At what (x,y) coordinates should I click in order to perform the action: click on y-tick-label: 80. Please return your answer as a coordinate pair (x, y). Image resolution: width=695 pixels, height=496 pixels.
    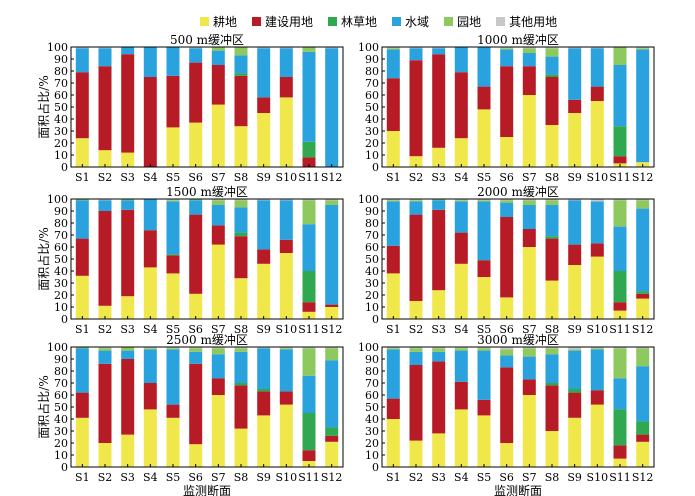
    Looking at the image, I should click on (61, 223).